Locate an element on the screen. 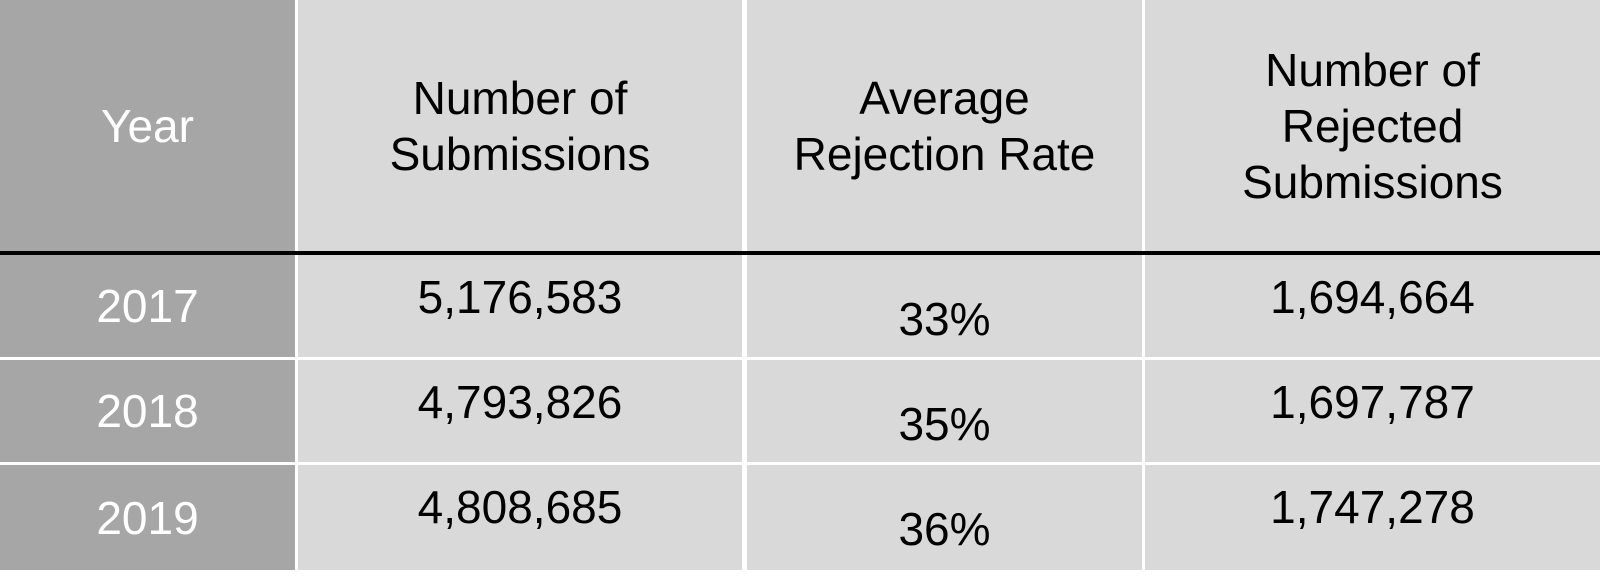 Image resolution: width=1600 pixels, height=582 pixels. header-cell: Number of Rejected Submissions is located at coordinates (1372, 125).